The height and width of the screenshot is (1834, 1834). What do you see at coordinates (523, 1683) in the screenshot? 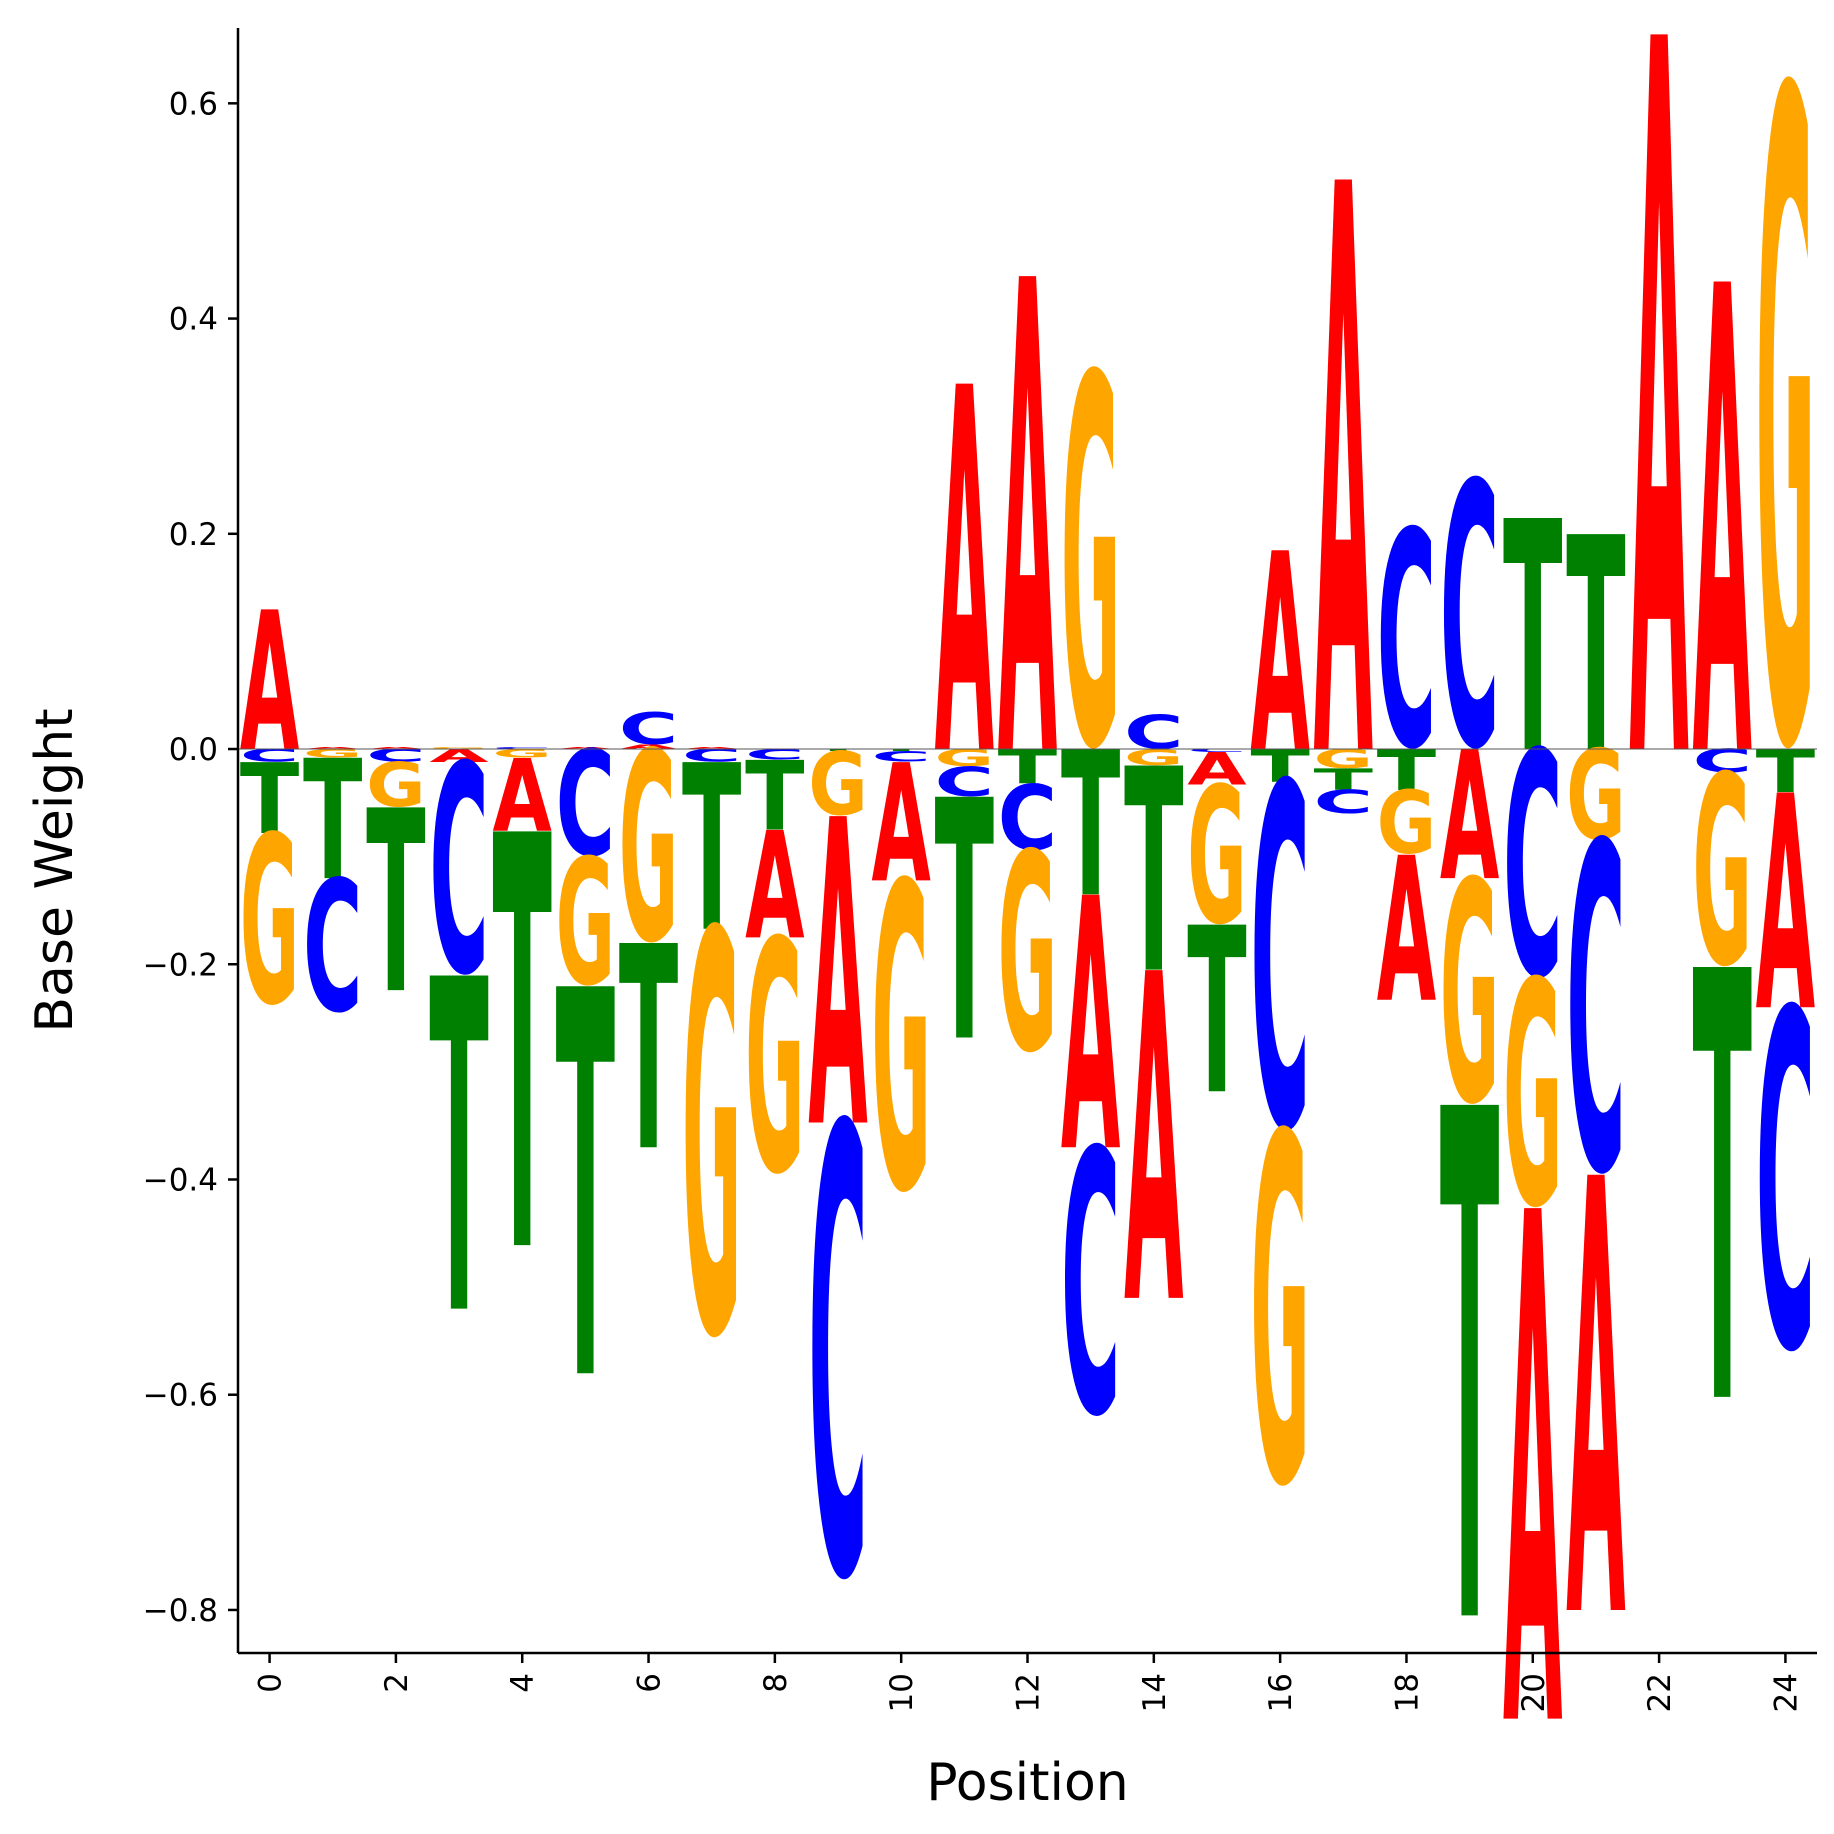
I see `x-tick-label: 4` at bounding box center [523, 1683].